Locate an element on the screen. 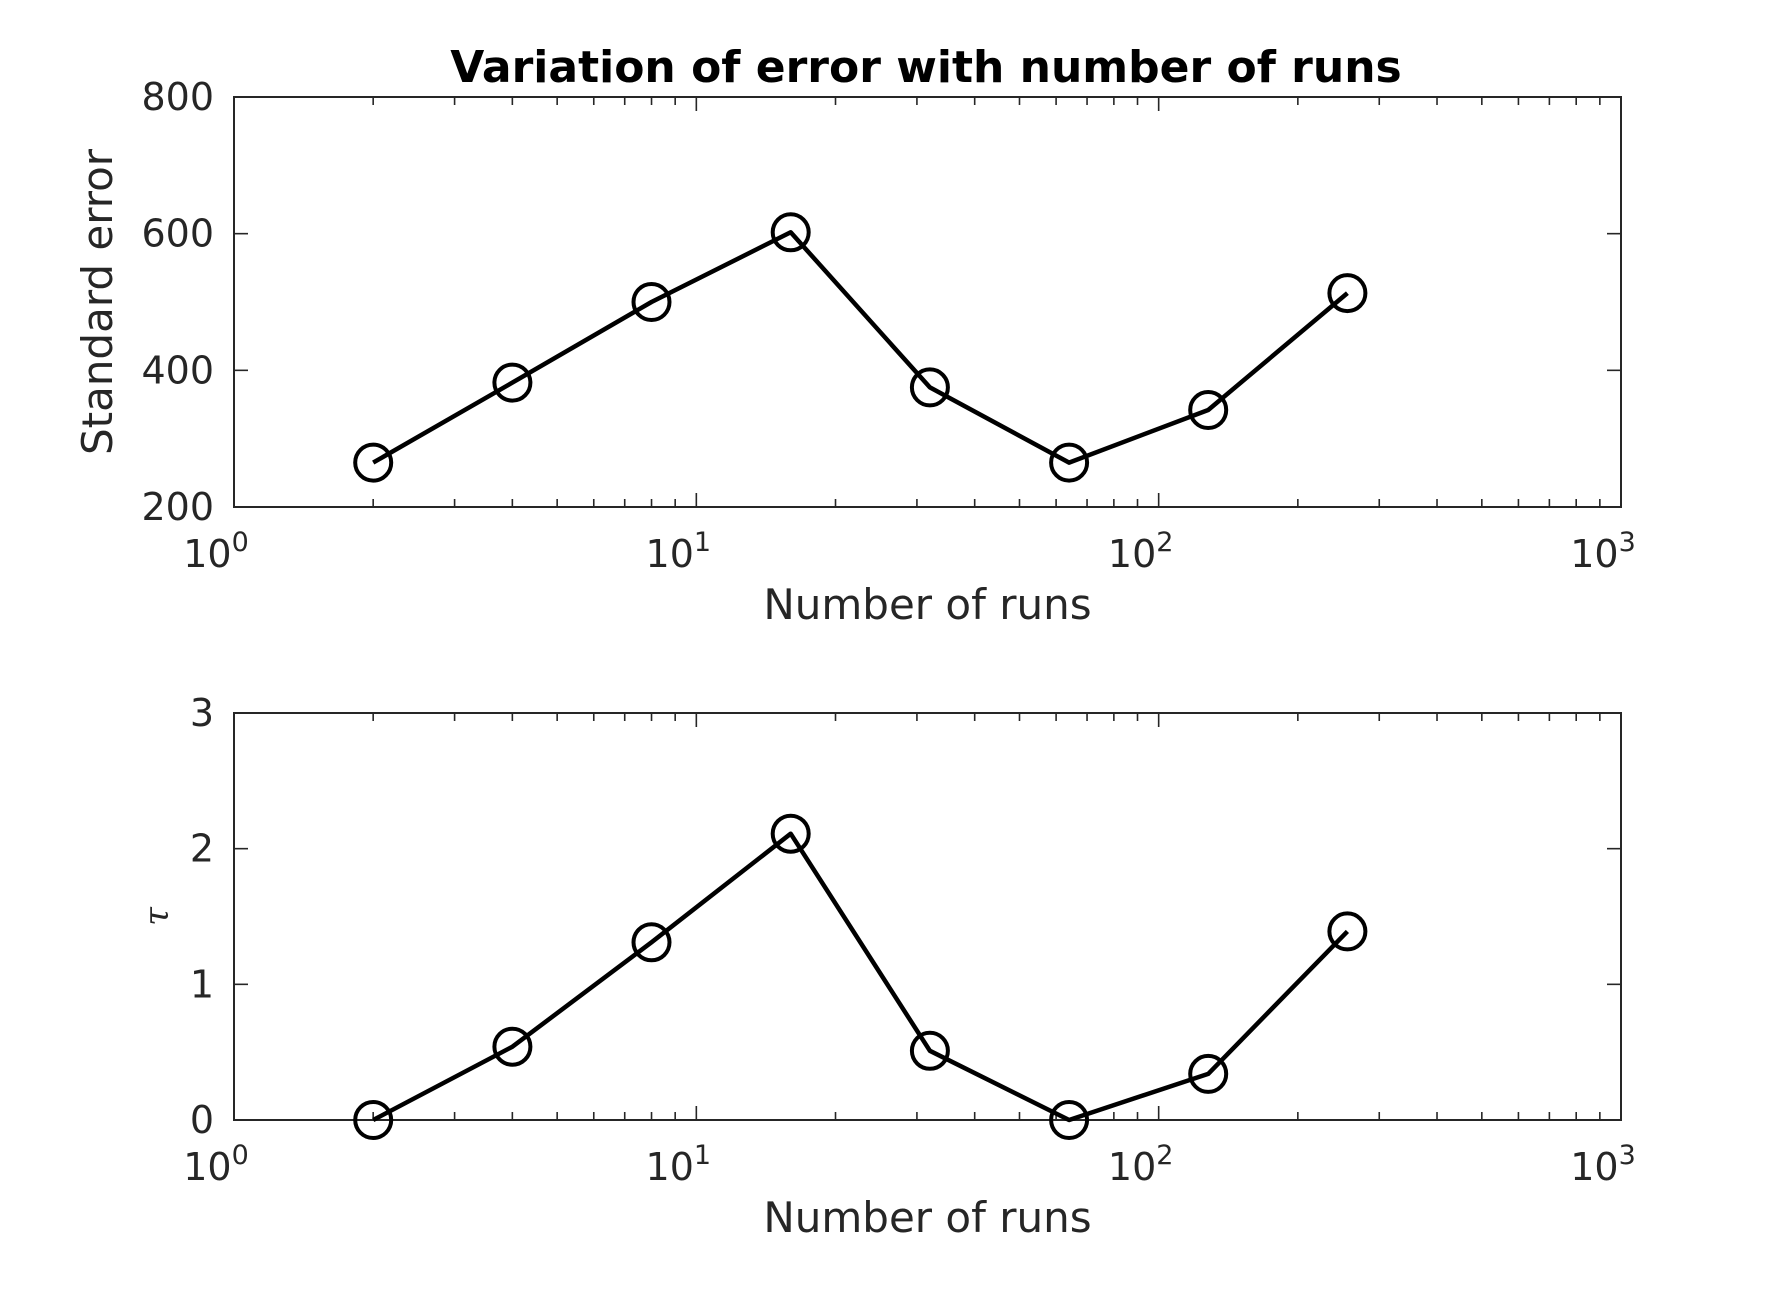 This screenshot has height=1291, width=1781. y-tick-label: 800 is located at coordinates (177, 97).